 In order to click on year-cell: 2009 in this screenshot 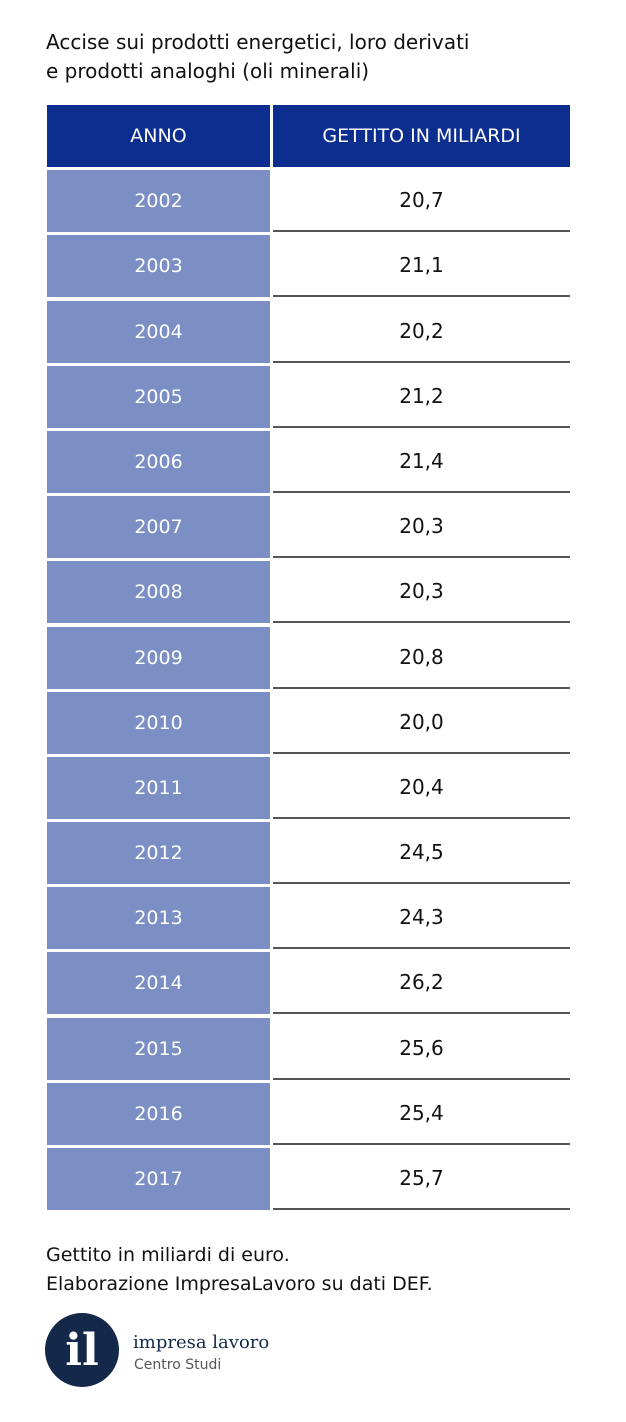, I will do `click(158, 657)`.